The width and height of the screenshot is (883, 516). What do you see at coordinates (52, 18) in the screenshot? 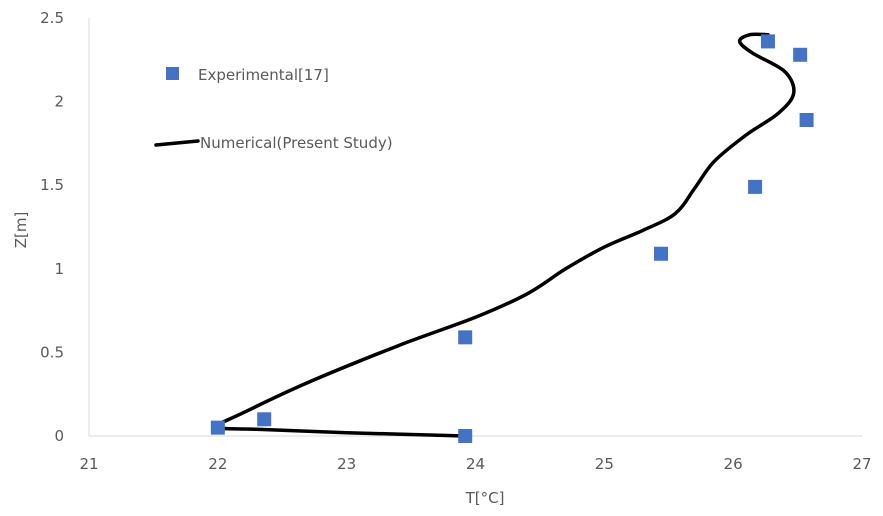
I see `y-tick-label: 2.5` at bounding box center [52, 18].